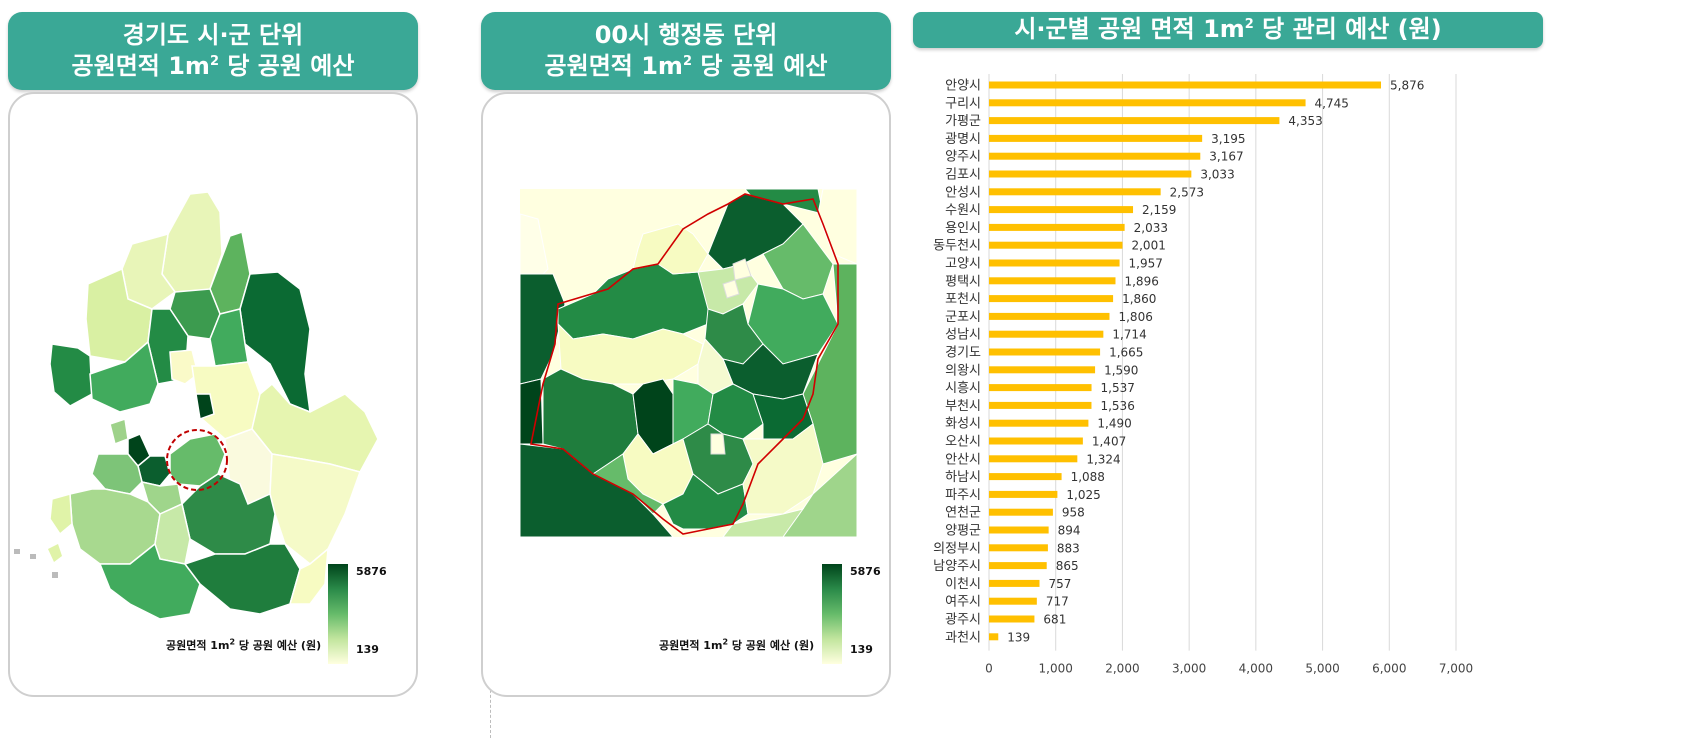 The image size is (1691, 756). I want to click on category-label: 성남시, so click(963, 335).